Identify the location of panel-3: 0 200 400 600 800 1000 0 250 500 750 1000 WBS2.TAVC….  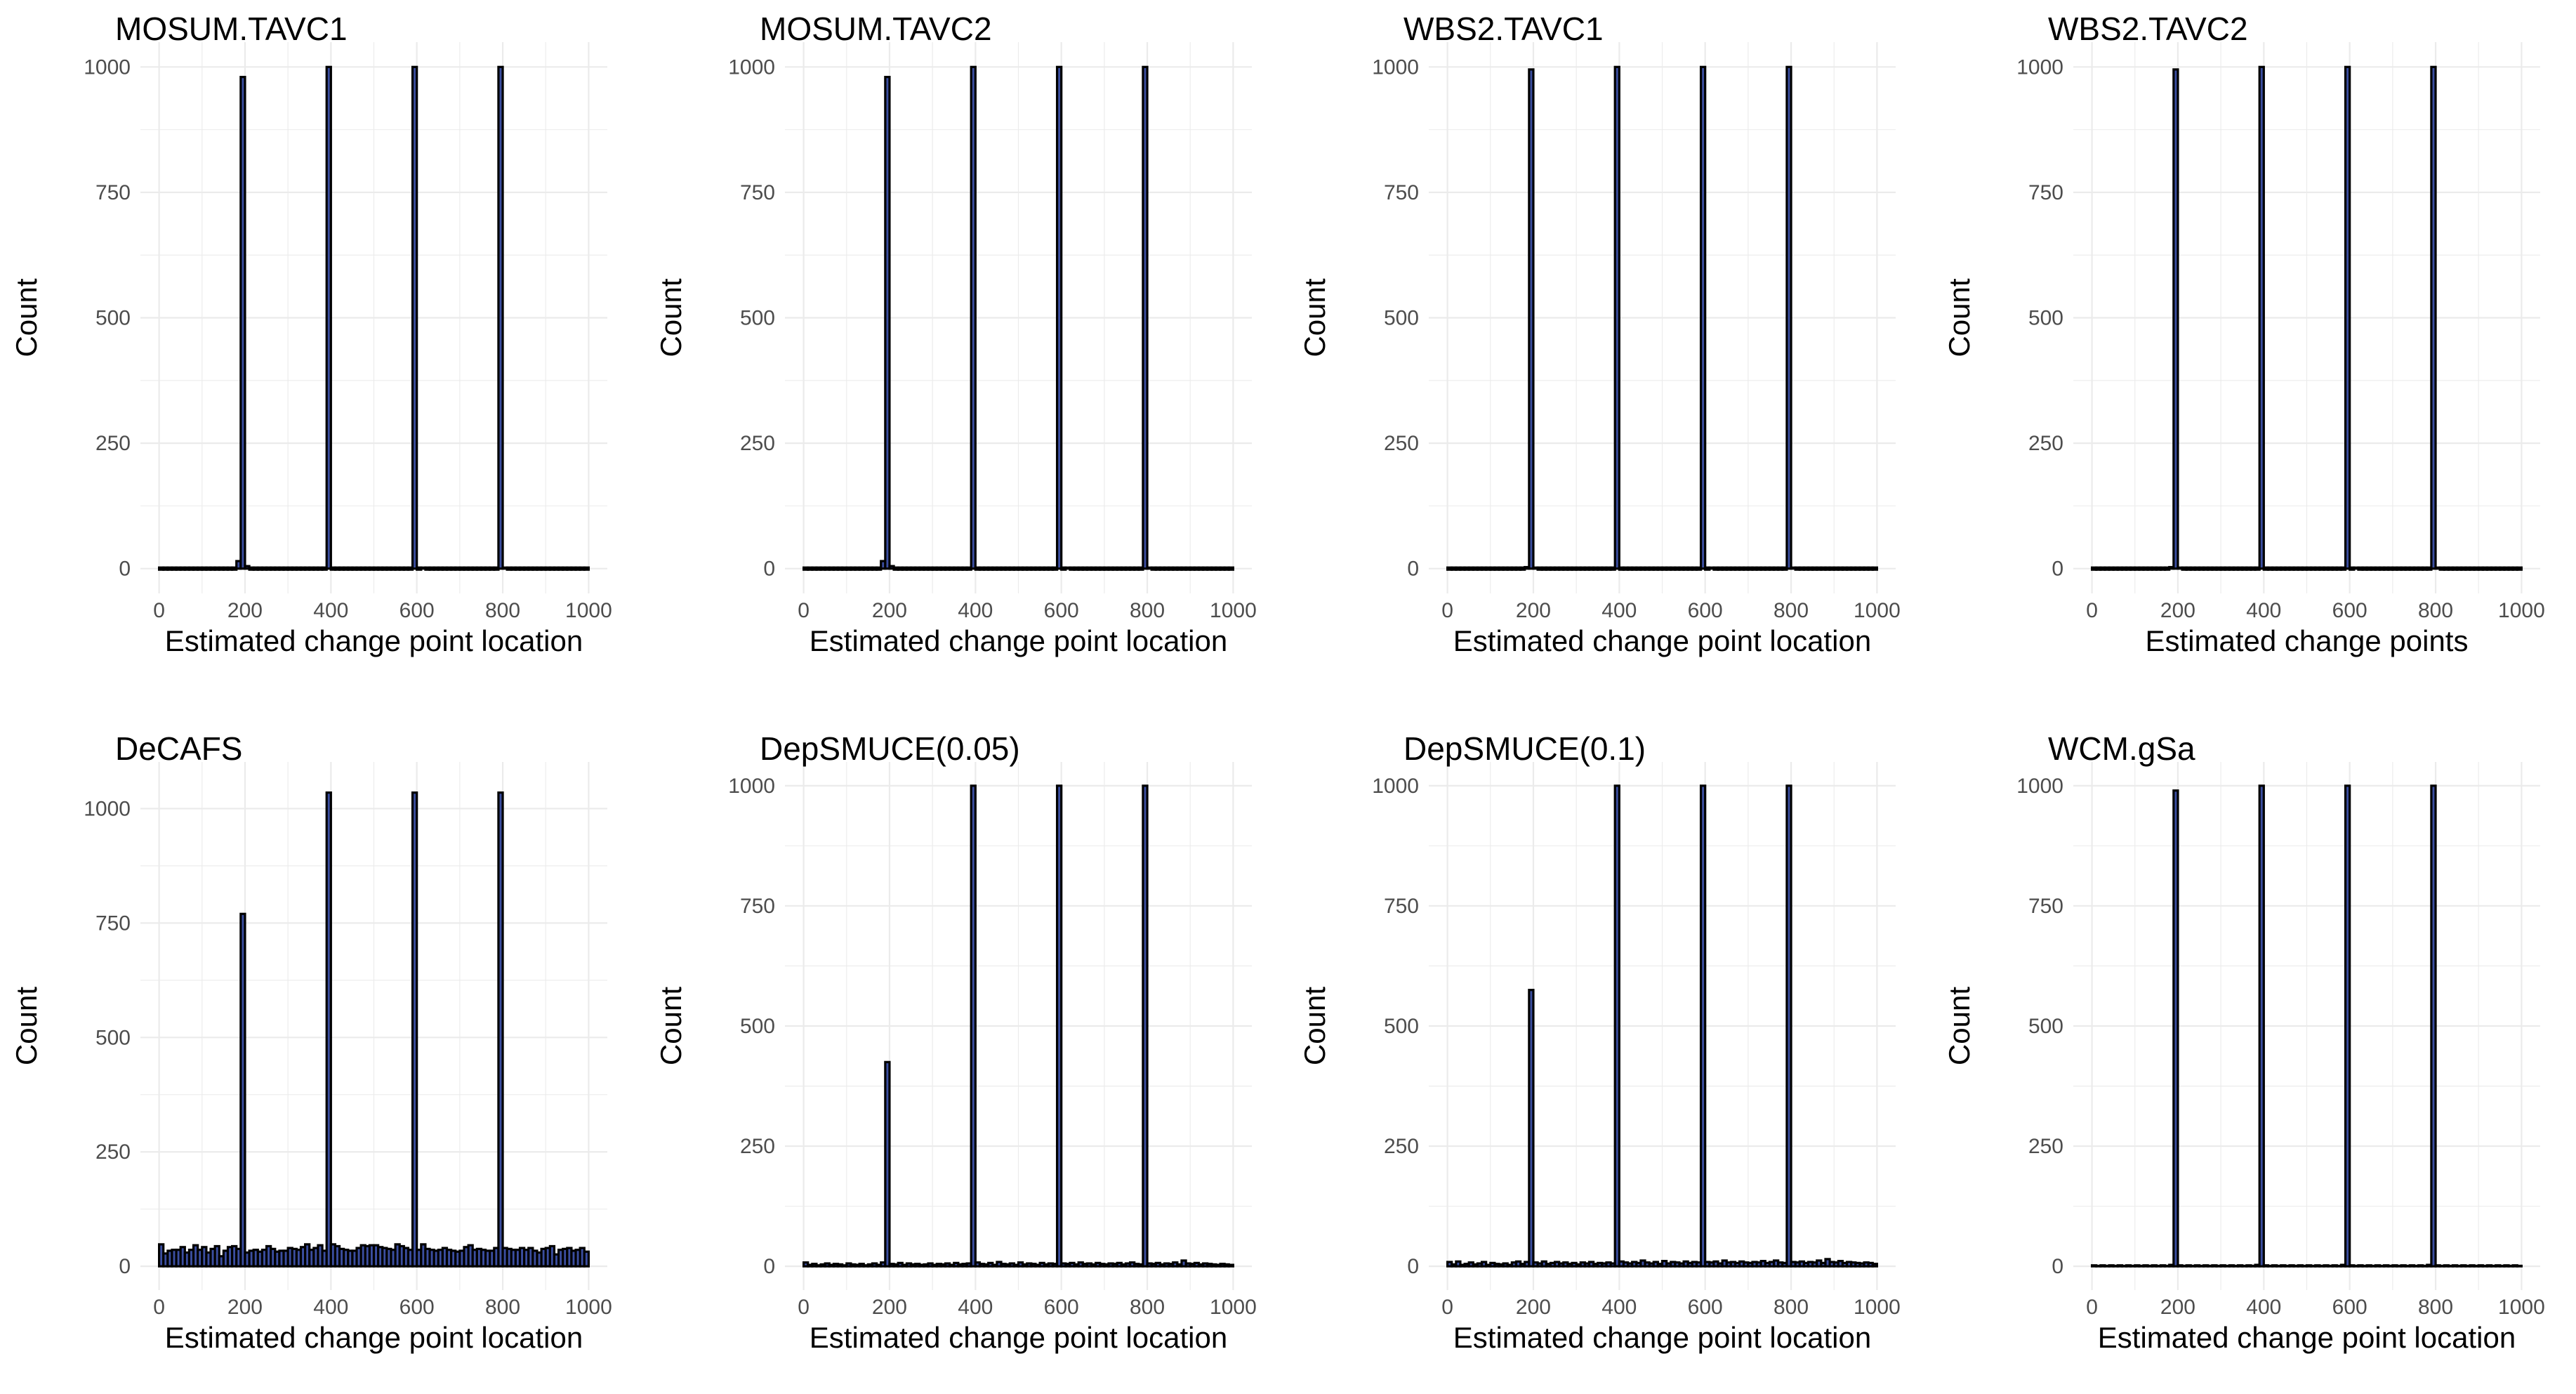
(1599, 334).